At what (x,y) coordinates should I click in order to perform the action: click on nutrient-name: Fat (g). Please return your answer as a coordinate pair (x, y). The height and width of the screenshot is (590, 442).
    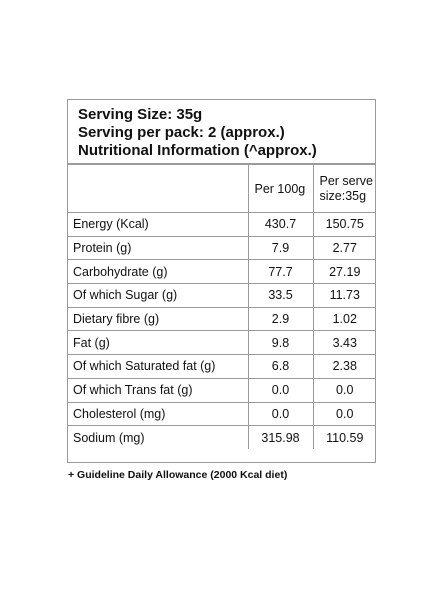
    Looking at the image, I should click on (158, 343).